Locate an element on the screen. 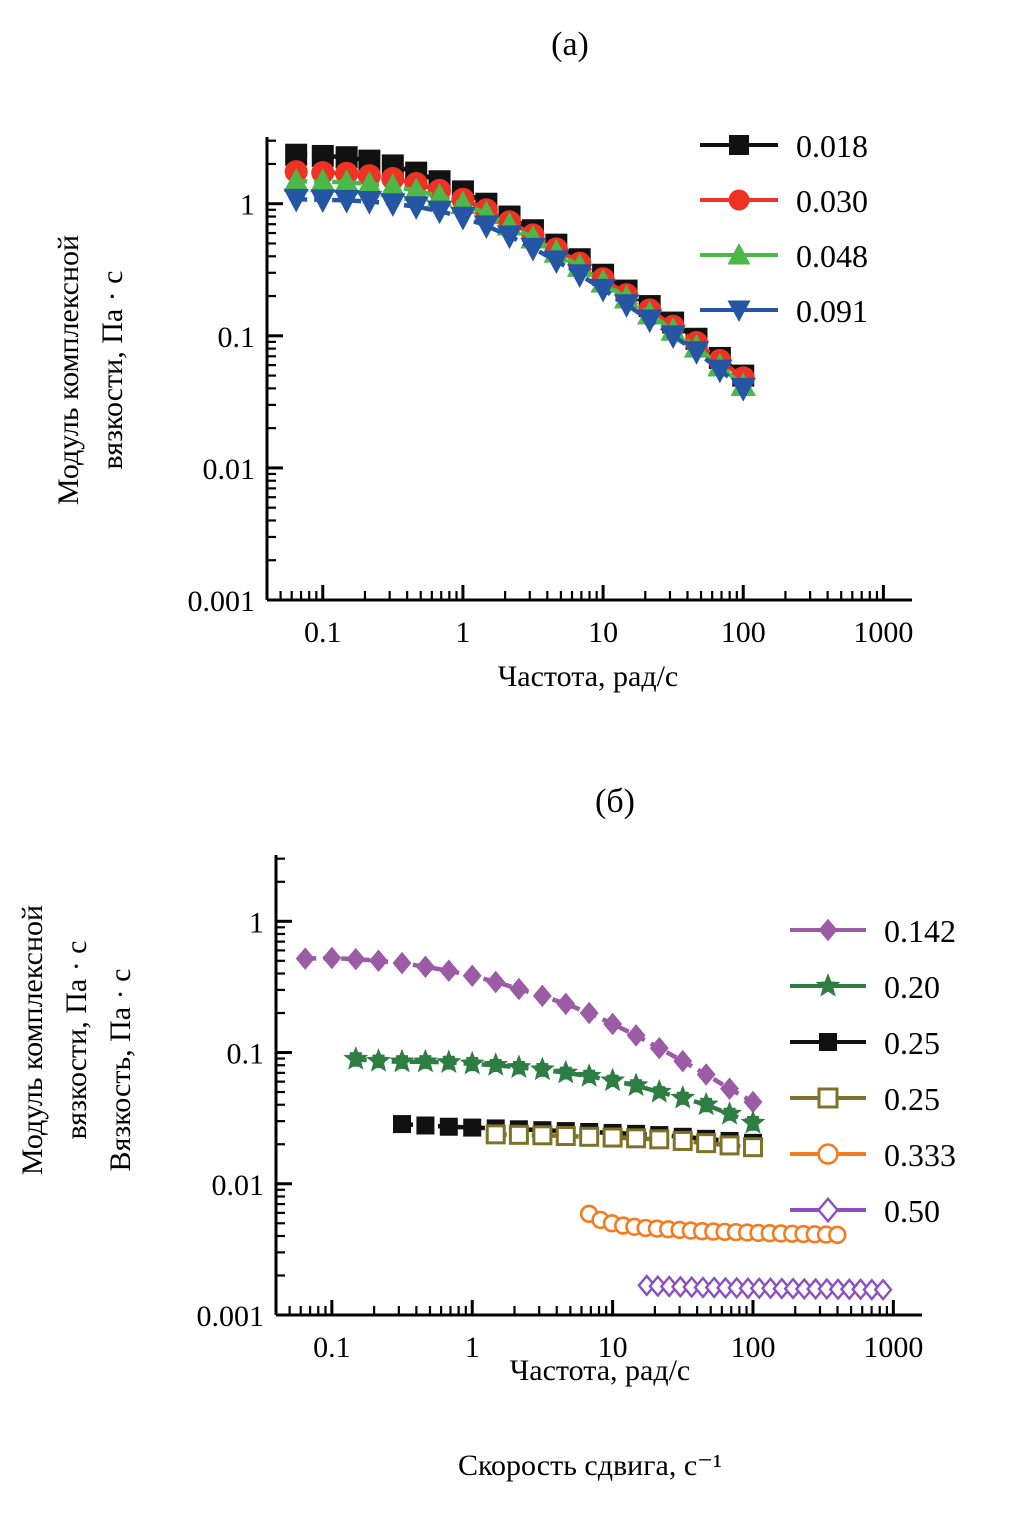  panel-a-legend: 0.018 0.030 0.048 0.091 is located at coordinates (784, 228).